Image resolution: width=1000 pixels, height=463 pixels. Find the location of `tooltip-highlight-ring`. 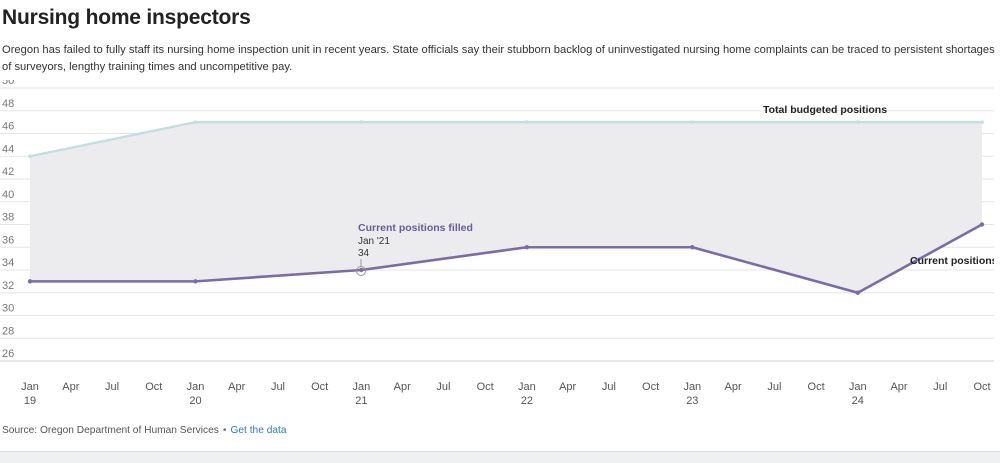

tooltip-highlight-ring is located at coordinates (361, 271).